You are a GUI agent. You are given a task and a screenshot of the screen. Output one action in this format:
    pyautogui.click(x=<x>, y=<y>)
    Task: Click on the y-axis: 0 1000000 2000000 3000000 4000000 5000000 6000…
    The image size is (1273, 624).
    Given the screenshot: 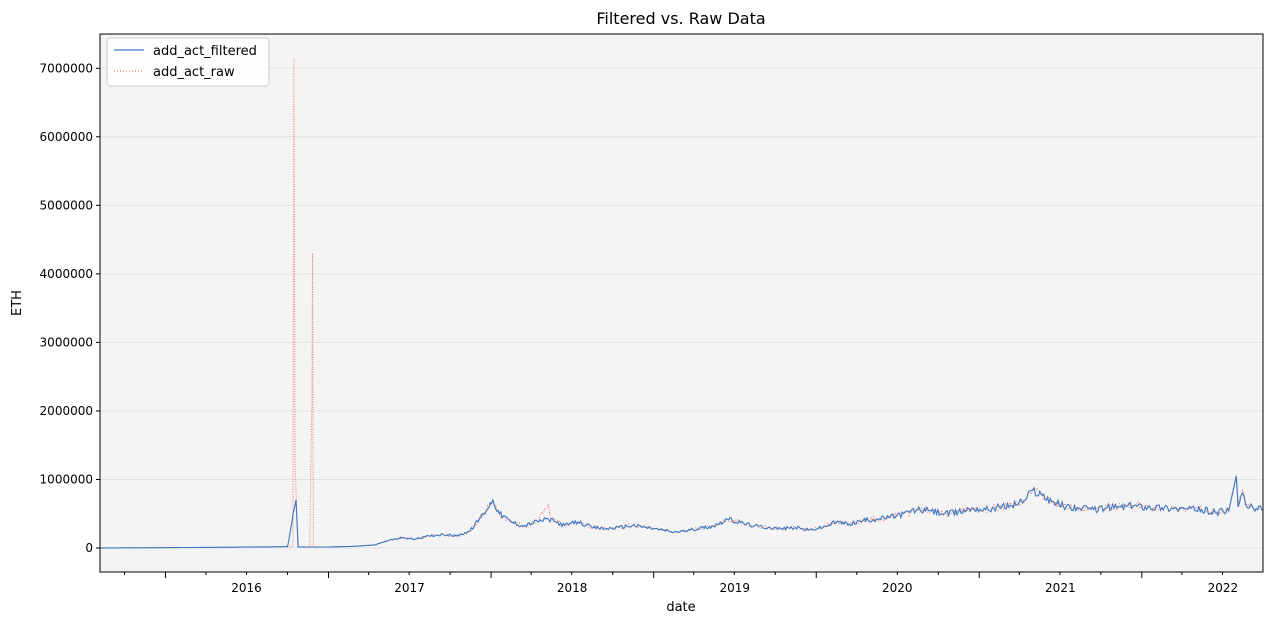 What is the action you would take?
    pyautogui.click(x=70, y=308)
    